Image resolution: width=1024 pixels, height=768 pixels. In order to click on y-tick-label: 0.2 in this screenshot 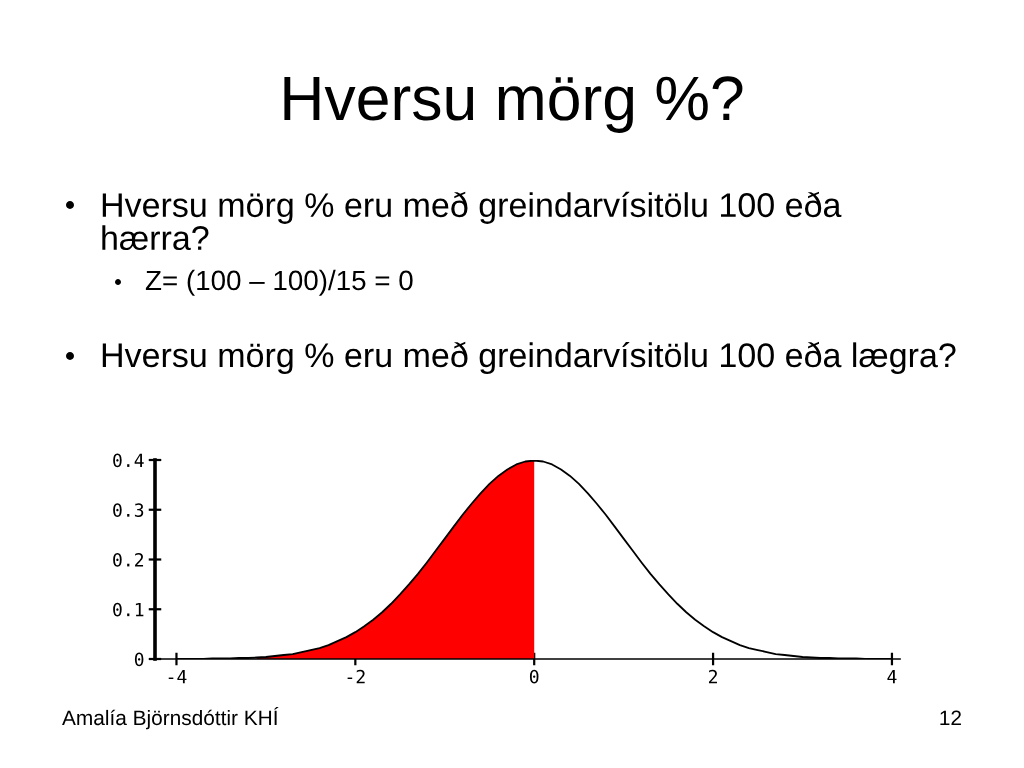, I will do `click(128, 560)`.